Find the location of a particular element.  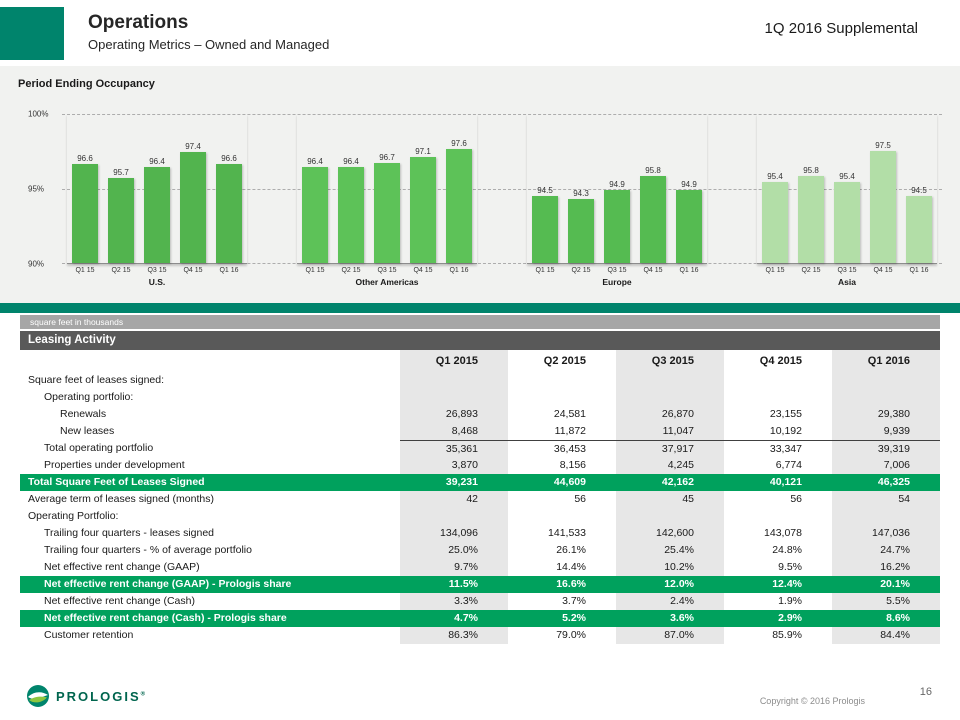

table-cell: 4,245 is located at coordinates (670, 465).